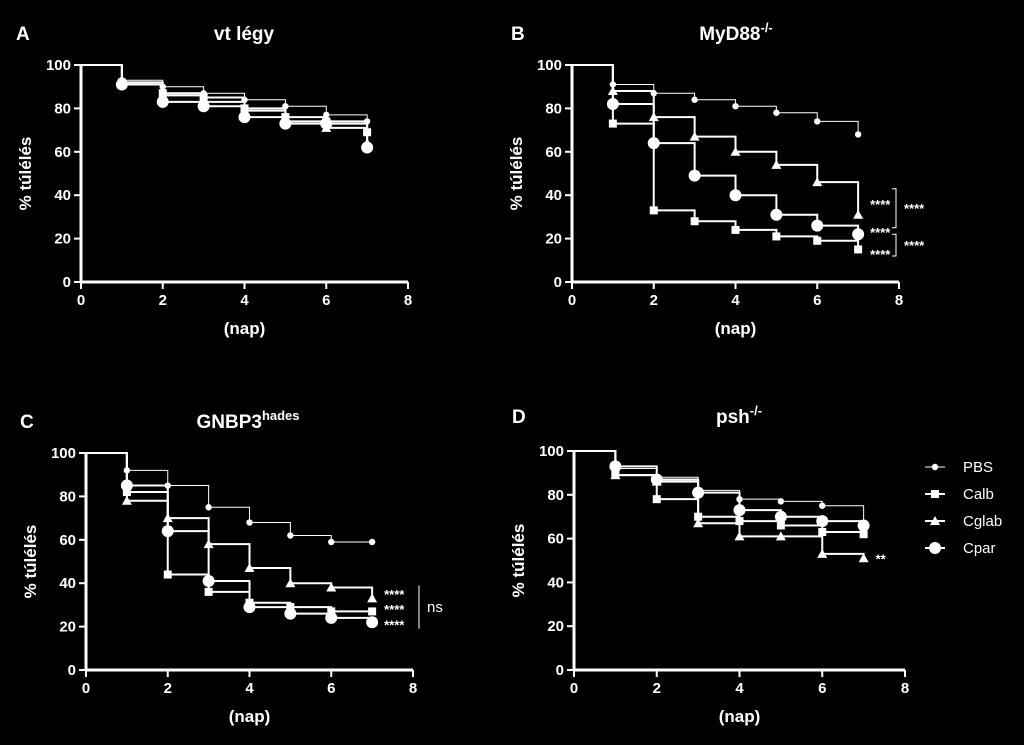  Describe the element at coordinates (244, 34) in the screenshot. I see `panel-title: vt légy` at that location.